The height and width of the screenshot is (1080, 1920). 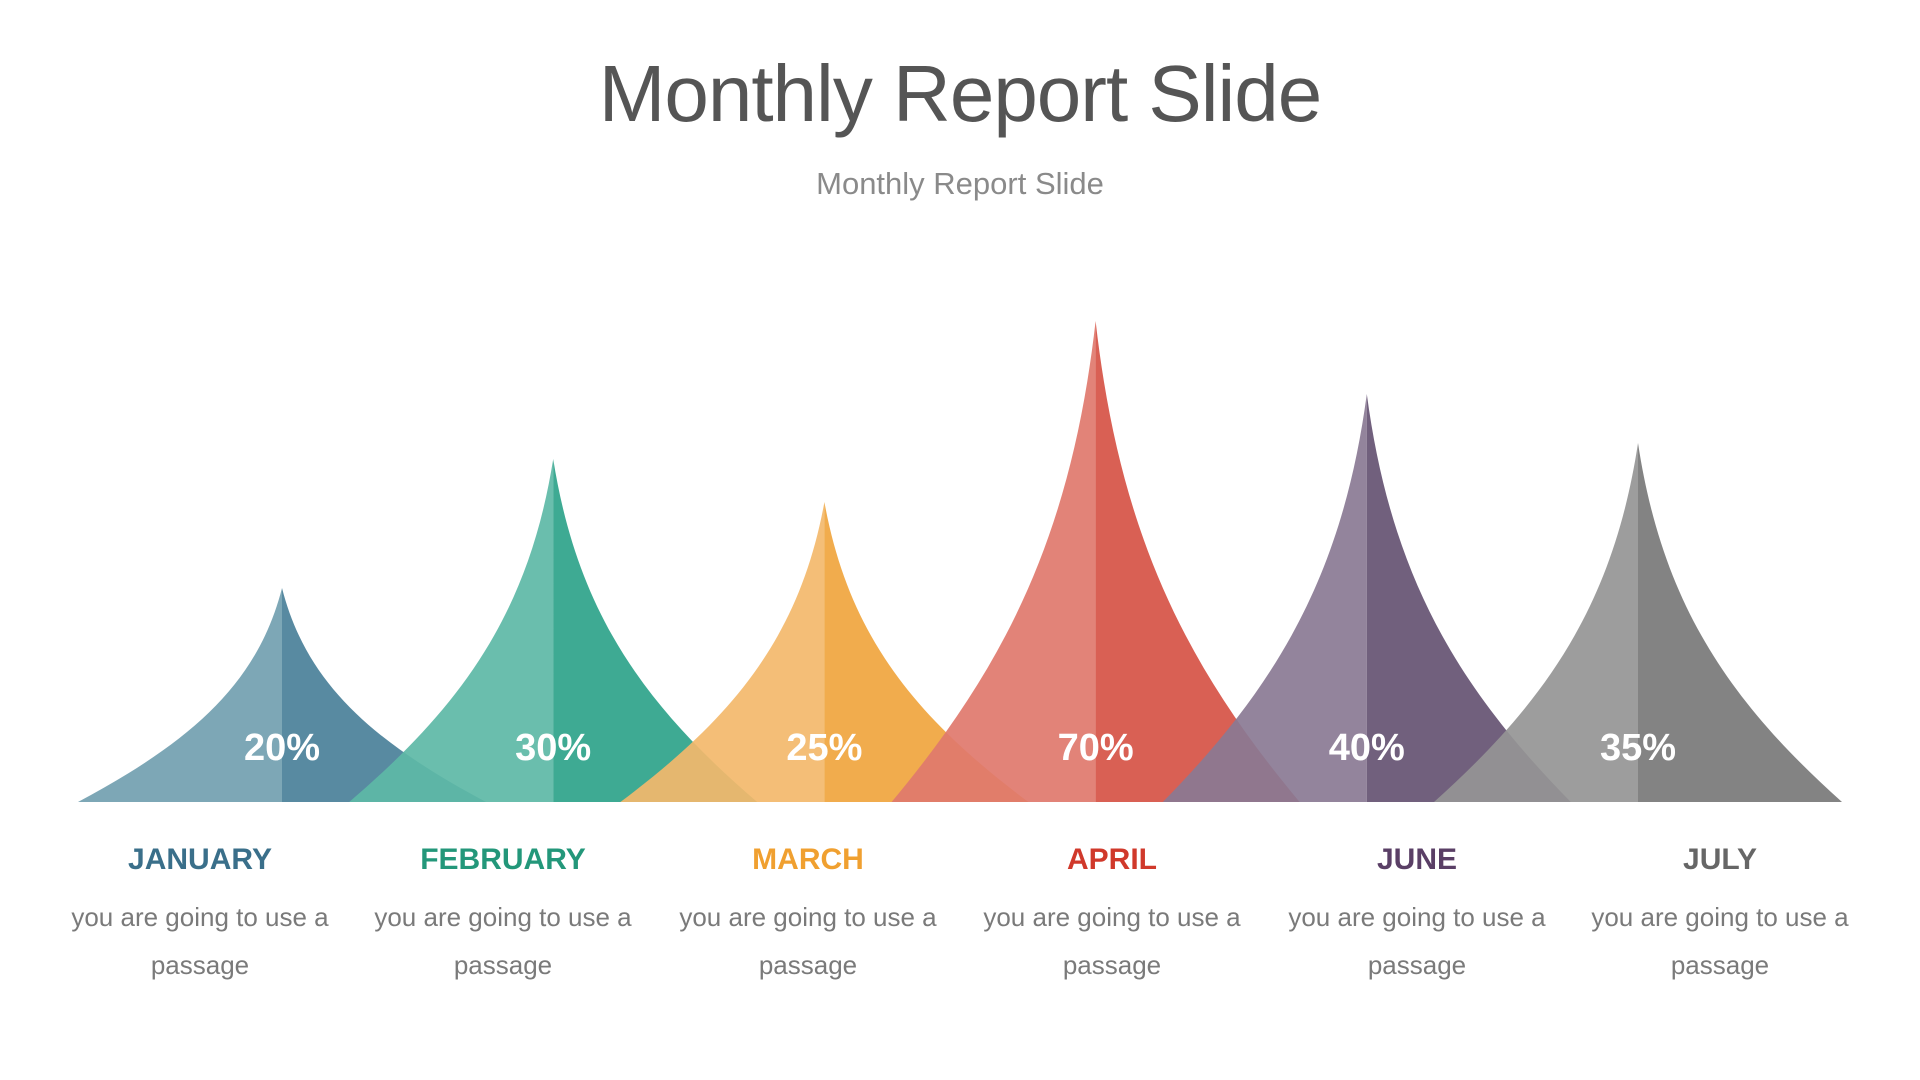 I want to click on peak-left-half-february, so click(x=451, y=630).